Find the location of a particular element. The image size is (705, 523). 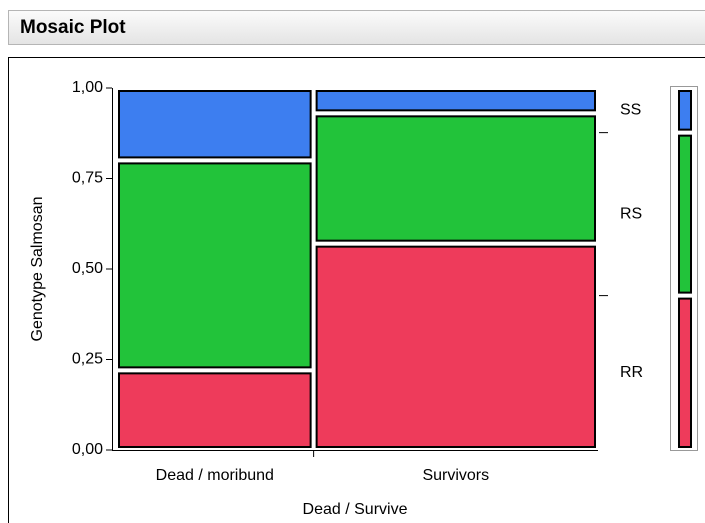

chart-title: Mosaic Plot is located at coordinates (73, 27).